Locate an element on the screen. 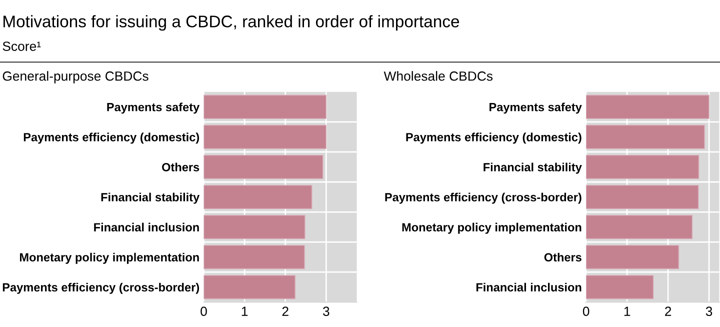 The image size is (720, 327). text: Wholesale CBDCs is located at coordinates (438, 76).